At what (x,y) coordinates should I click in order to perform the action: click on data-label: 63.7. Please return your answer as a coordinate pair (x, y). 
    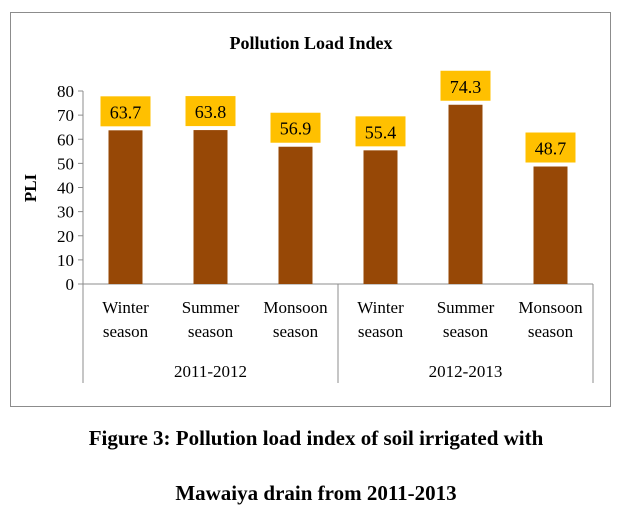
    Looking at the image, I should click on (126, 112).